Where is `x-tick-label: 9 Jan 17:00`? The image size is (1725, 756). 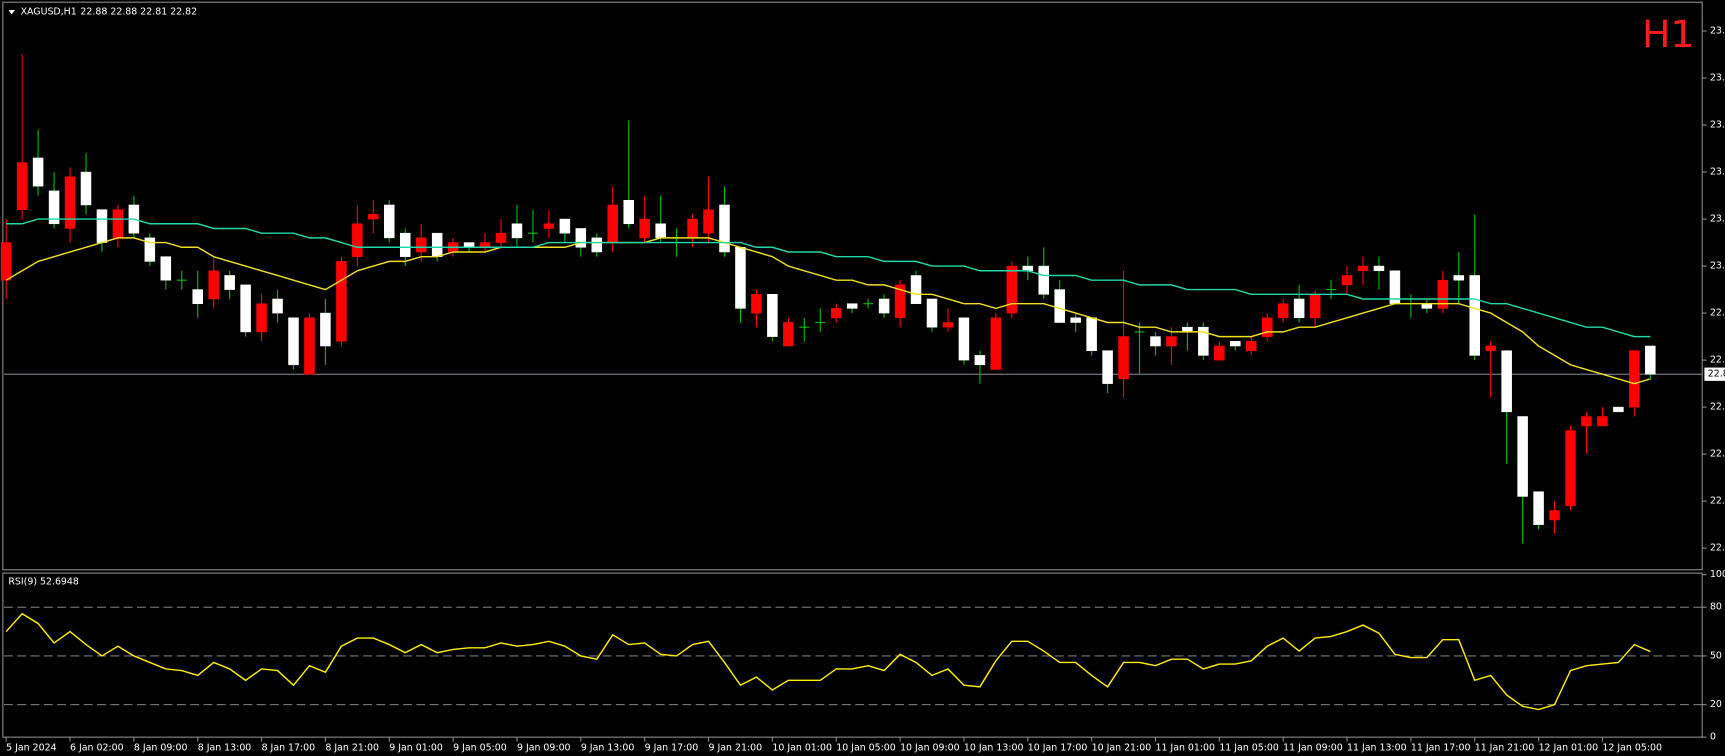
x-tick-label: 9 Jan 17:00 is located at coordinates (672, 748).